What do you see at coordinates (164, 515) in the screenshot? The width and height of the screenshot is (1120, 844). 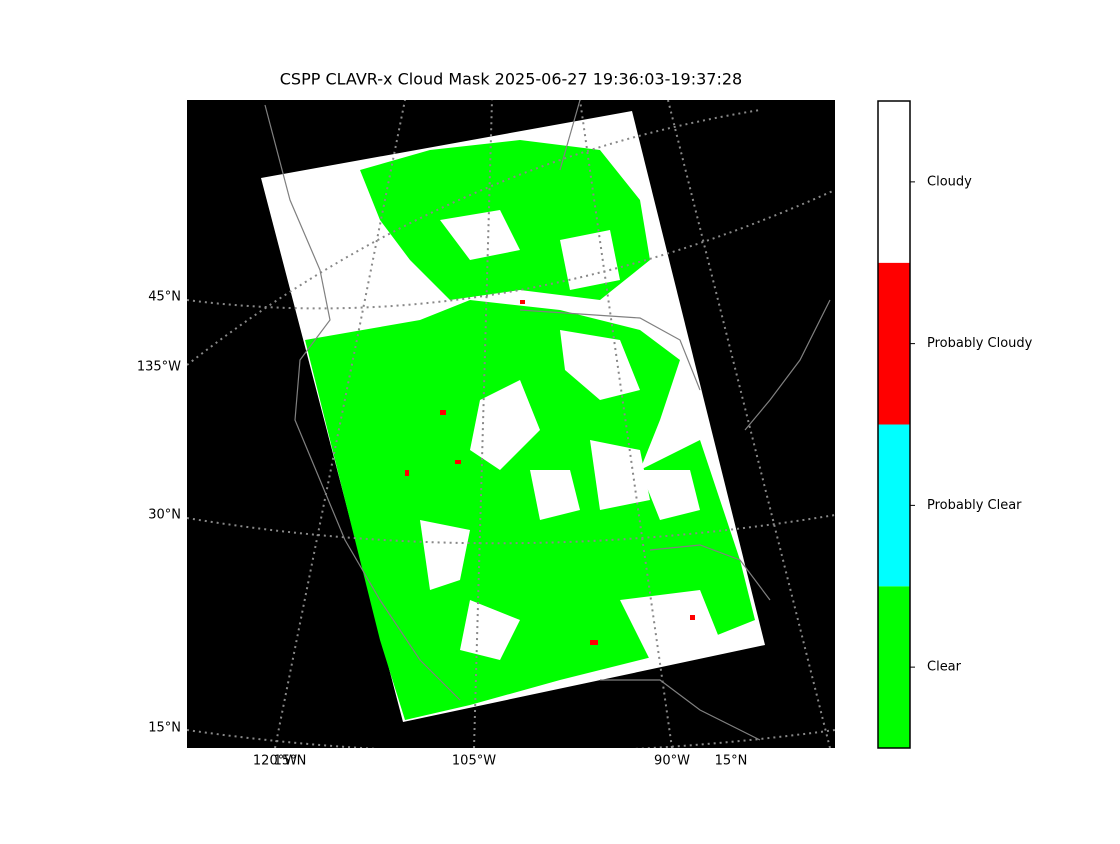 I see `lat-lon-label: 30°N` at bounding box center [164, 515].